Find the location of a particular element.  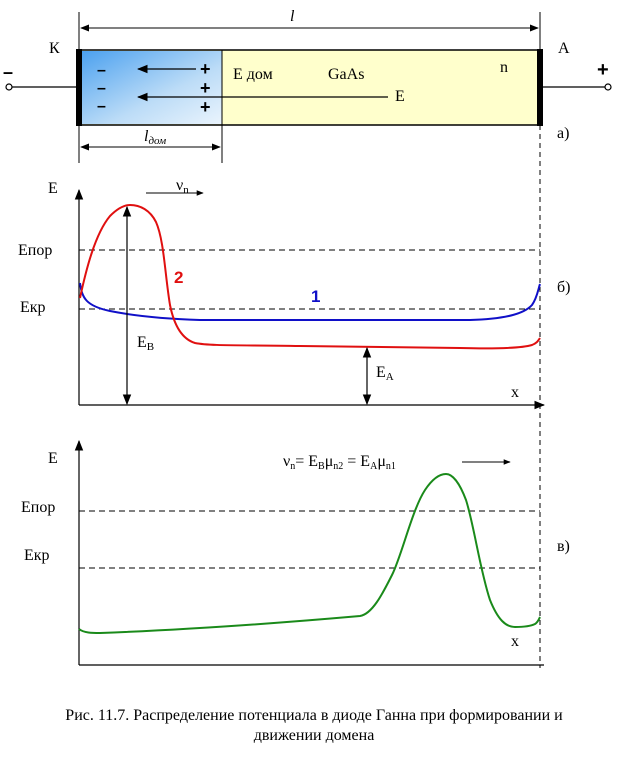

eb-label: EB is located at coordinates (145, 343).